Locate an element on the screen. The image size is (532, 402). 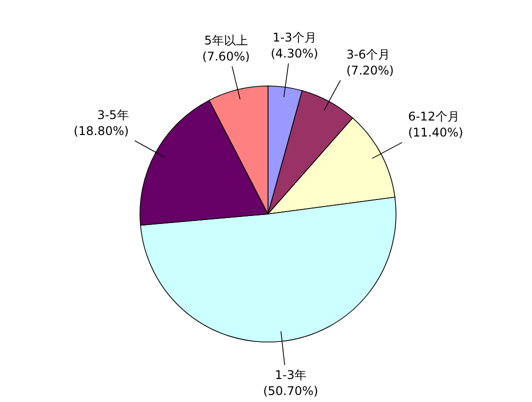
slice-label: 3-5年 is located at coordinates (113, 115).